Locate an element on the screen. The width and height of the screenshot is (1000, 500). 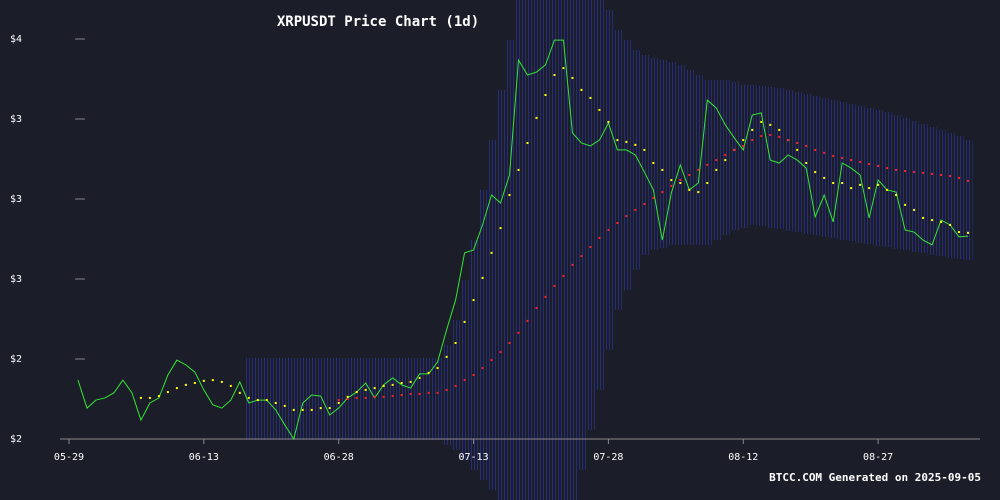
chart-title: XRPUSDT Price Chart (1d) is located at coordinates (378, 22).